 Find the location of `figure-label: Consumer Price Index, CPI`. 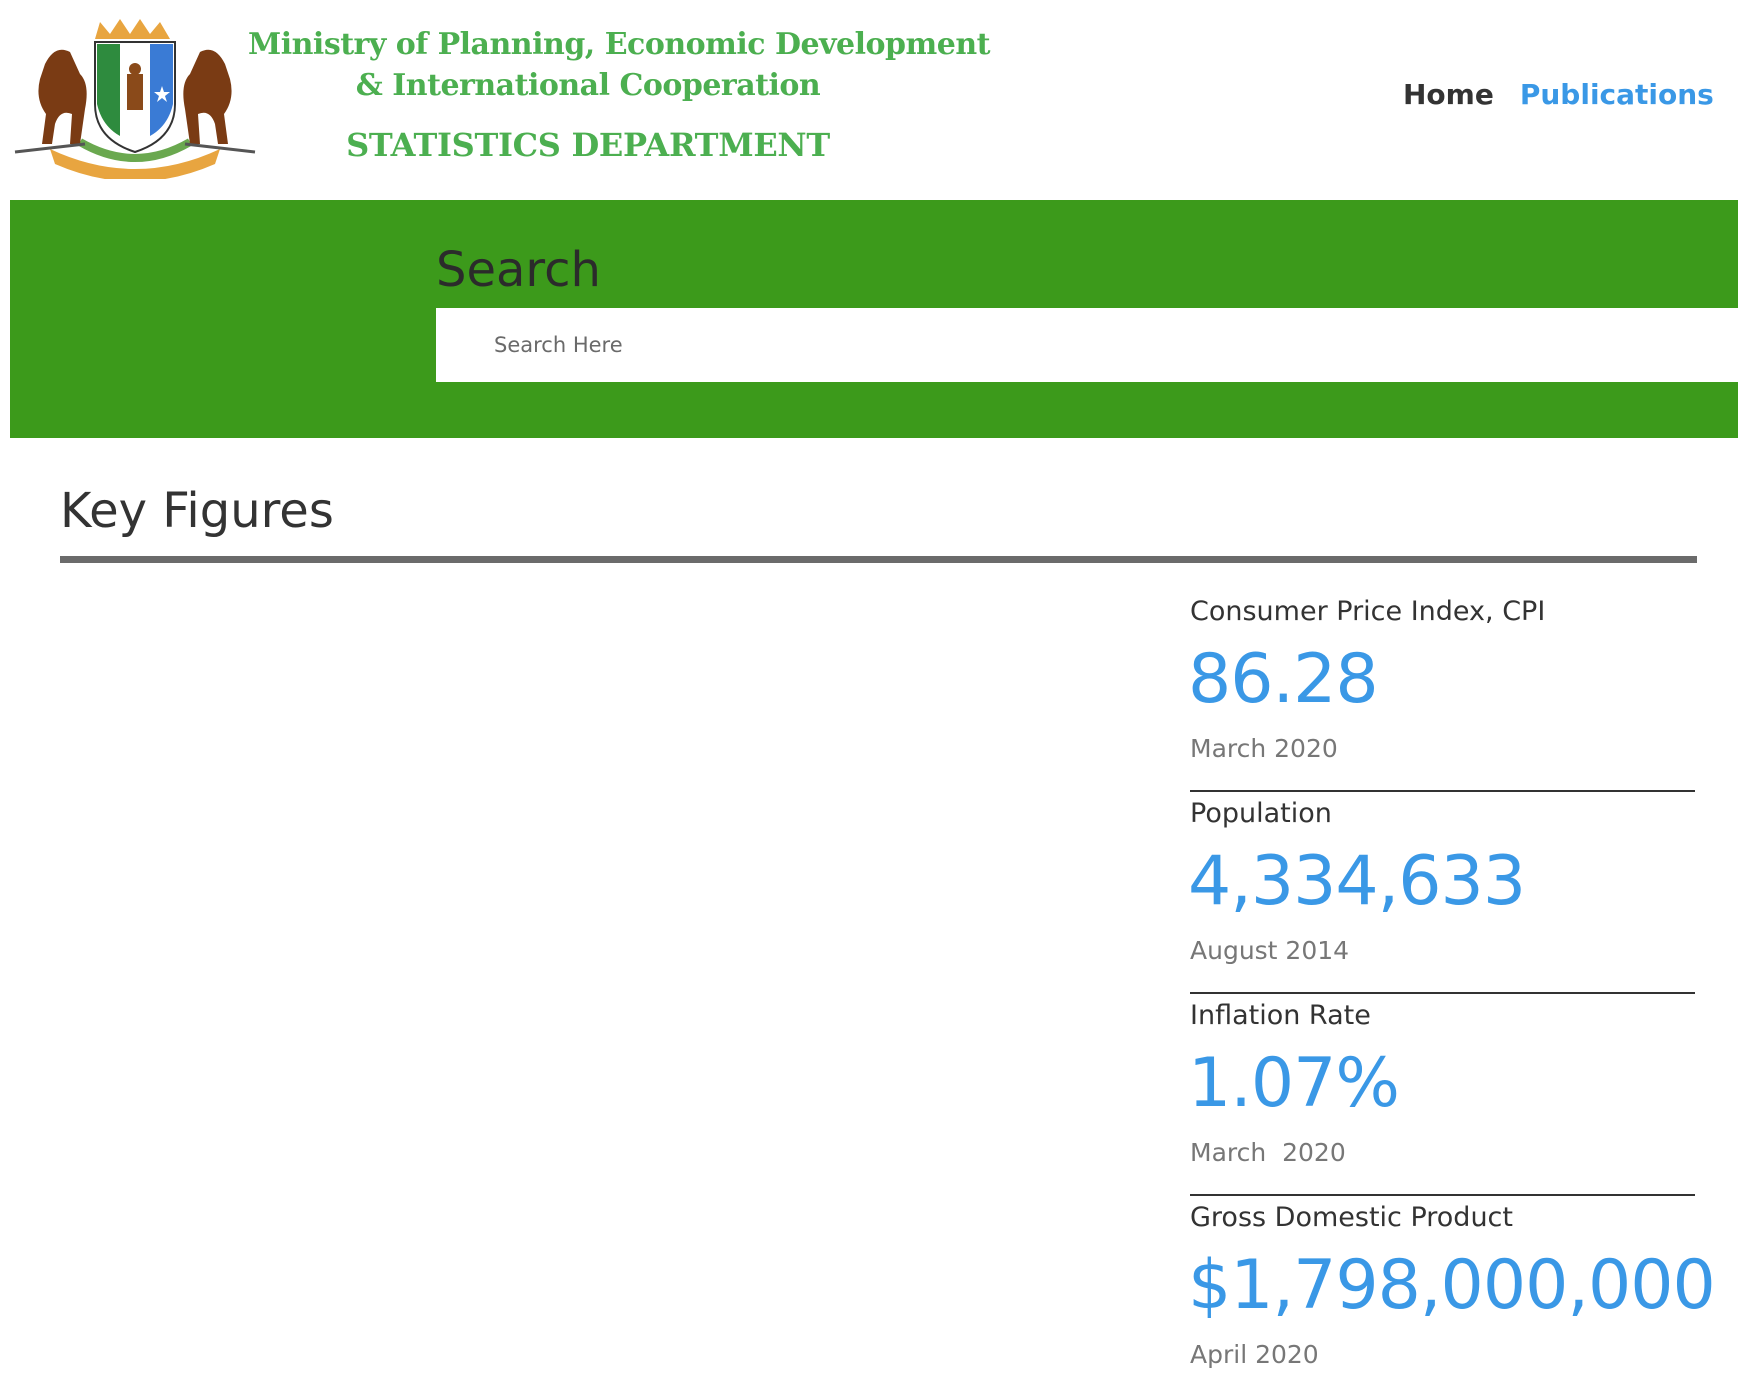

figure-label: Consumer Price Index, CPI is located at coordinates (1368, 611).